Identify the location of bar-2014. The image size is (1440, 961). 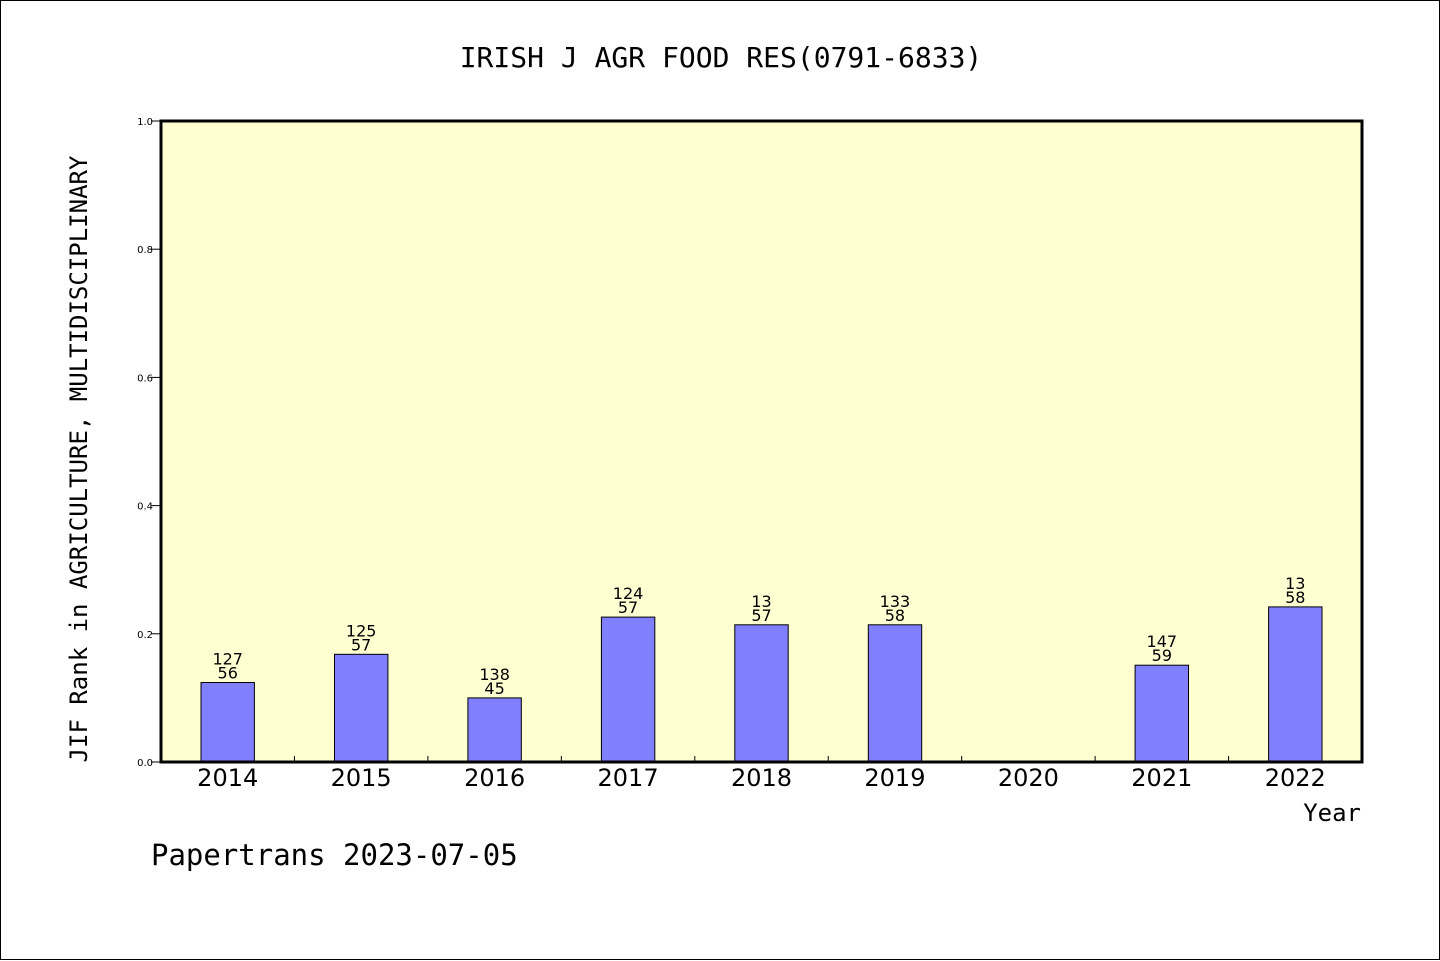
(227, 722).